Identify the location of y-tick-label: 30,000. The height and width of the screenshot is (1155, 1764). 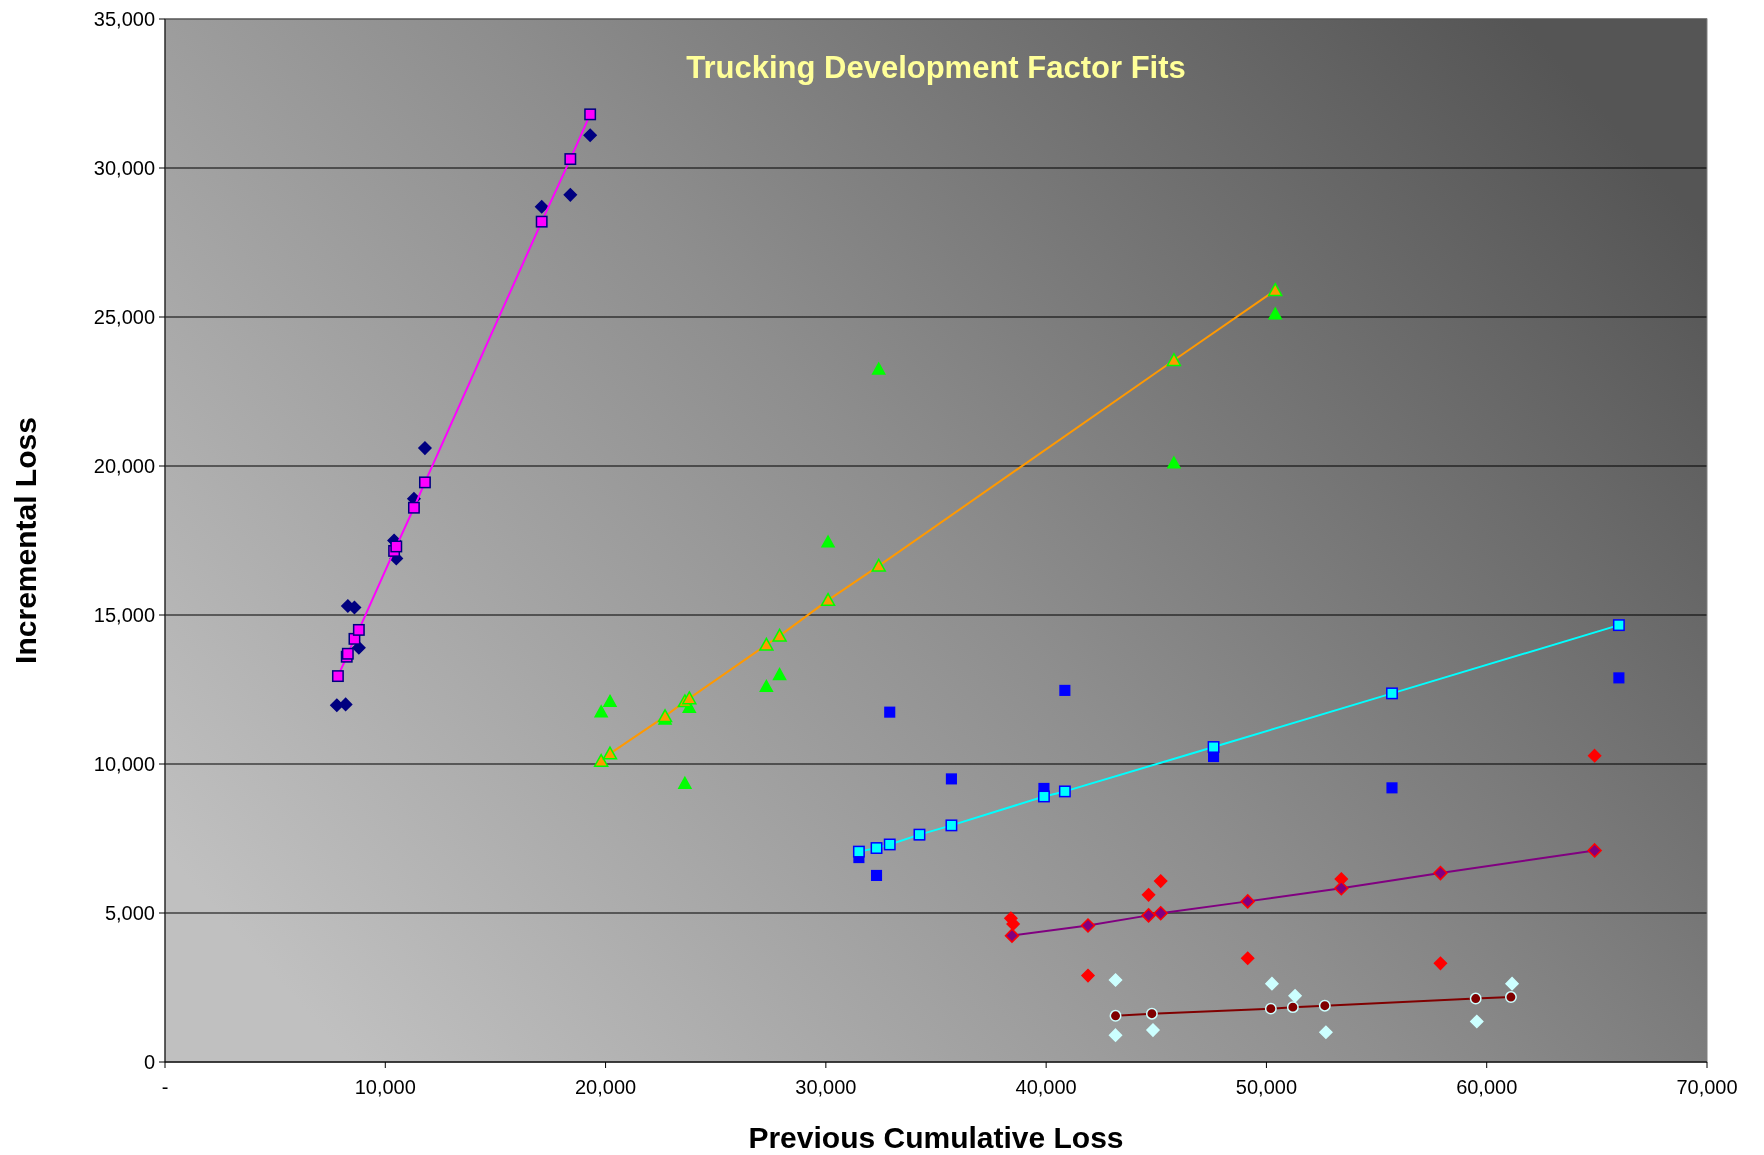
(124, 168).